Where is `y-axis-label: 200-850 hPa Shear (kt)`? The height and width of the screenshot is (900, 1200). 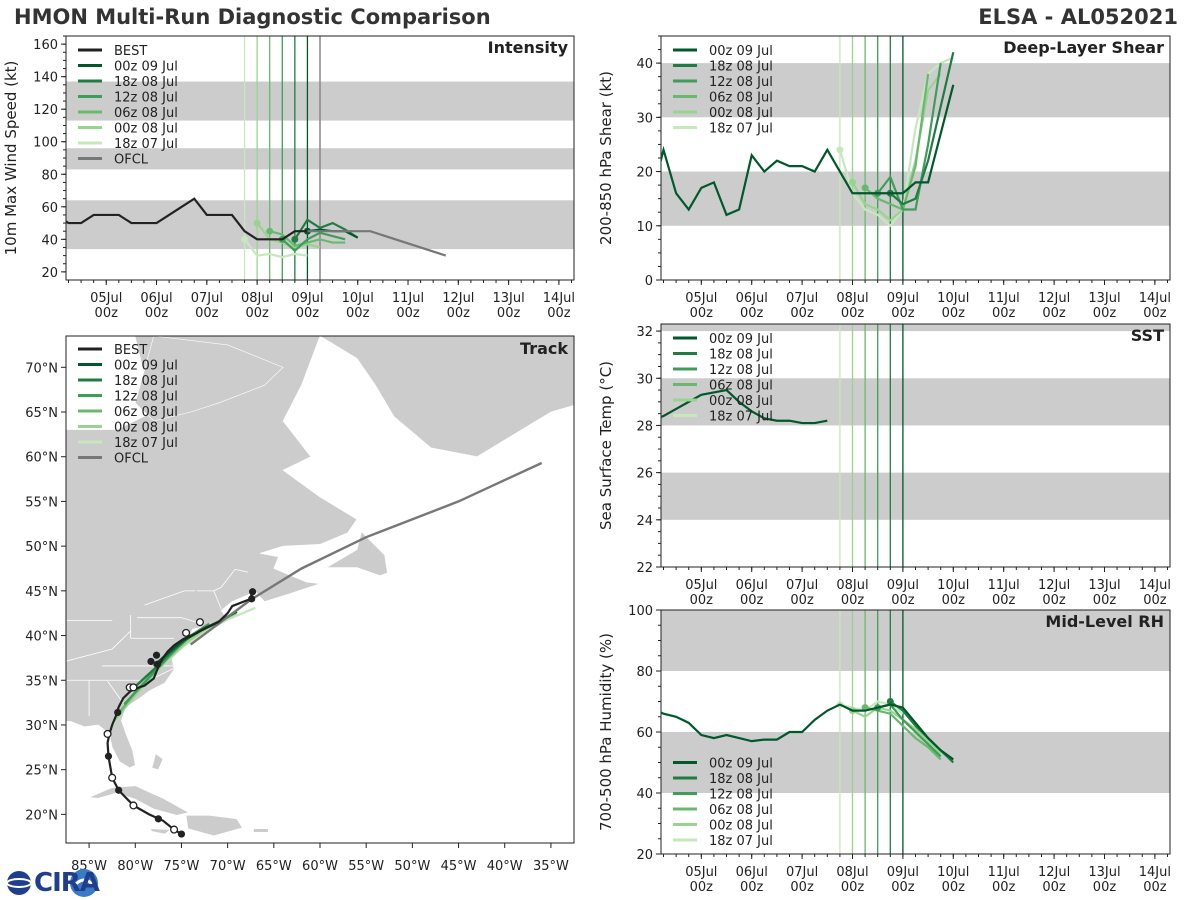 y-axis-label: 200-850 hPa Shear (kt) is located at coordinates (606, 158).